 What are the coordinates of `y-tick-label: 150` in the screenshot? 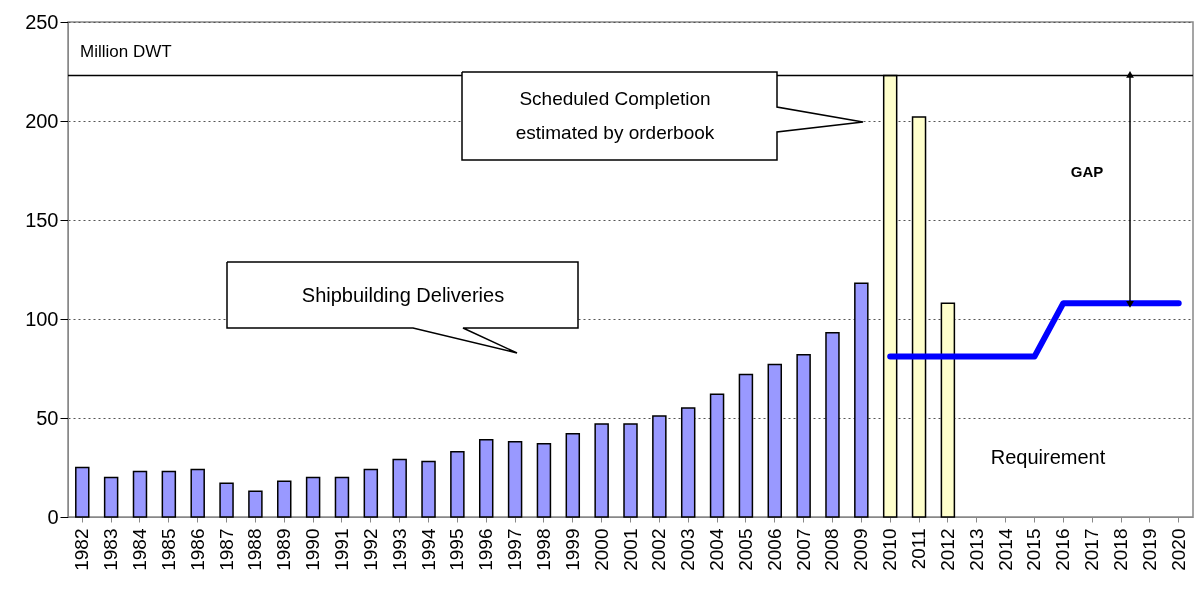 It's located at (42, 219).